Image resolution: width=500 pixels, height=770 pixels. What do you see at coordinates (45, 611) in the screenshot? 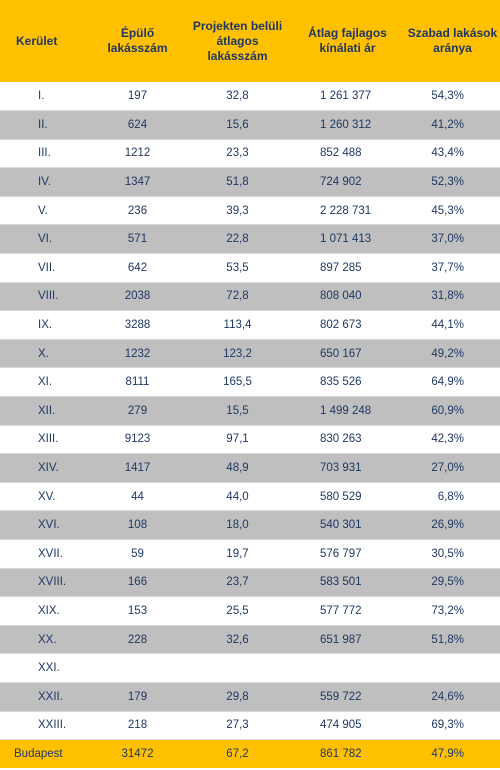
I see `district-cell: XIX.` at bounding box center [45, 611].